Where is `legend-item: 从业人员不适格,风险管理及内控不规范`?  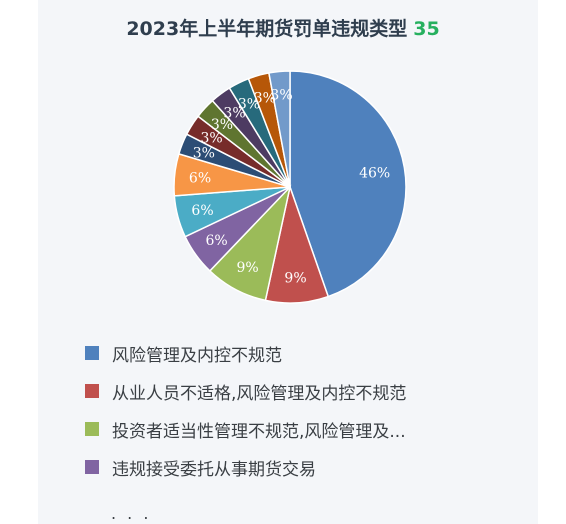
legend-item: 从业人员不适格,风险管理及内控不规范 is located at coordinates (245, 391).